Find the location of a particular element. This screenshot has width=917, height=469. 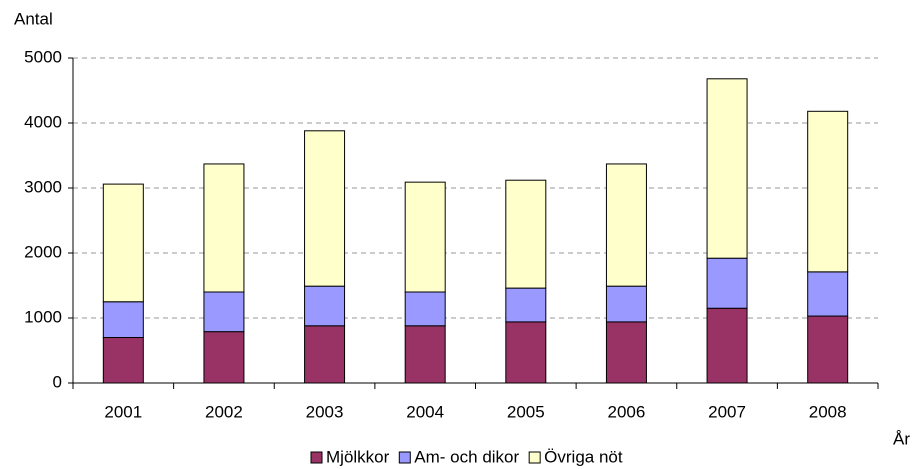

x-tick-label: 2005 is located at coordinates (526, 411).